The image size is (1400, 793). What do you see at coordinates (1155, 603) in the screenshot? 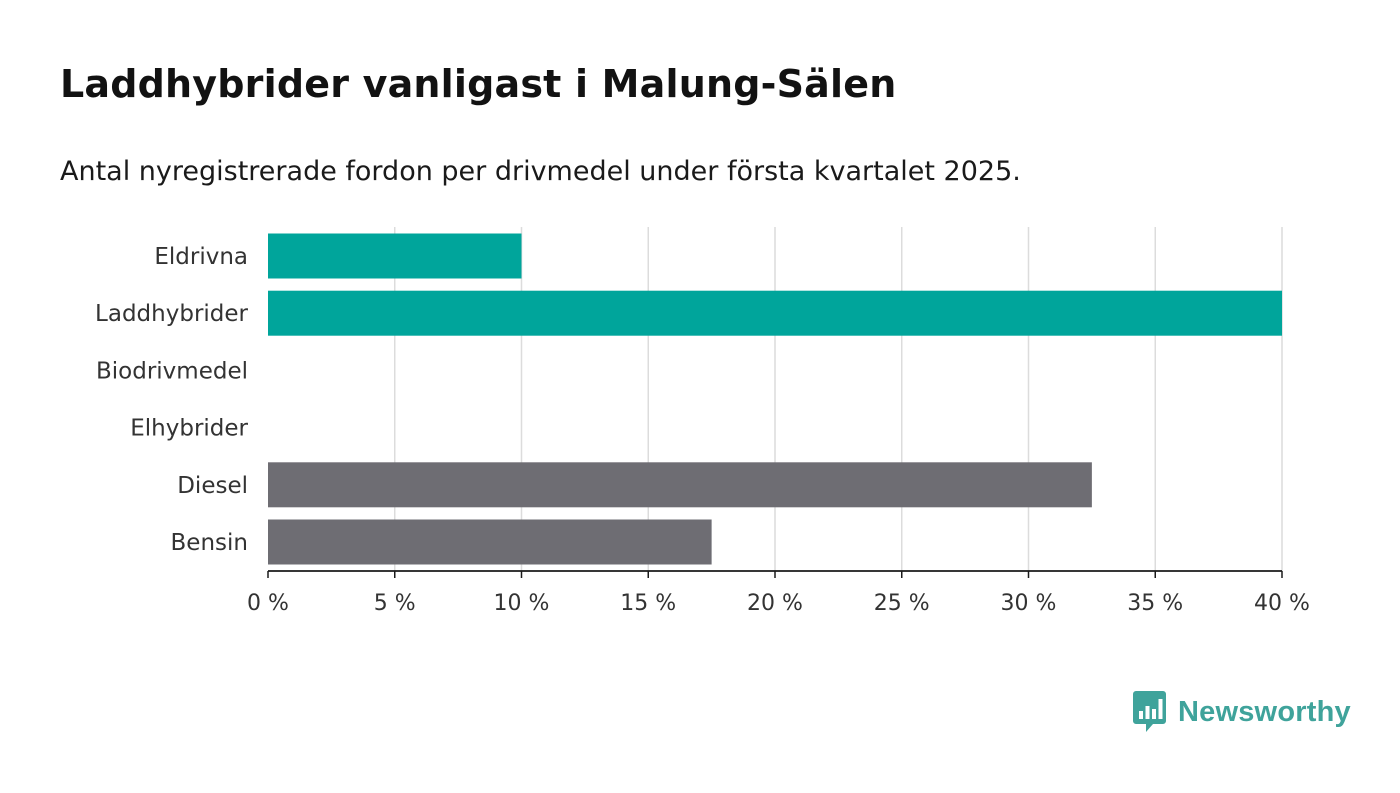
I see `x-tick-label: 35 %` at bounding box center [1155, 603].